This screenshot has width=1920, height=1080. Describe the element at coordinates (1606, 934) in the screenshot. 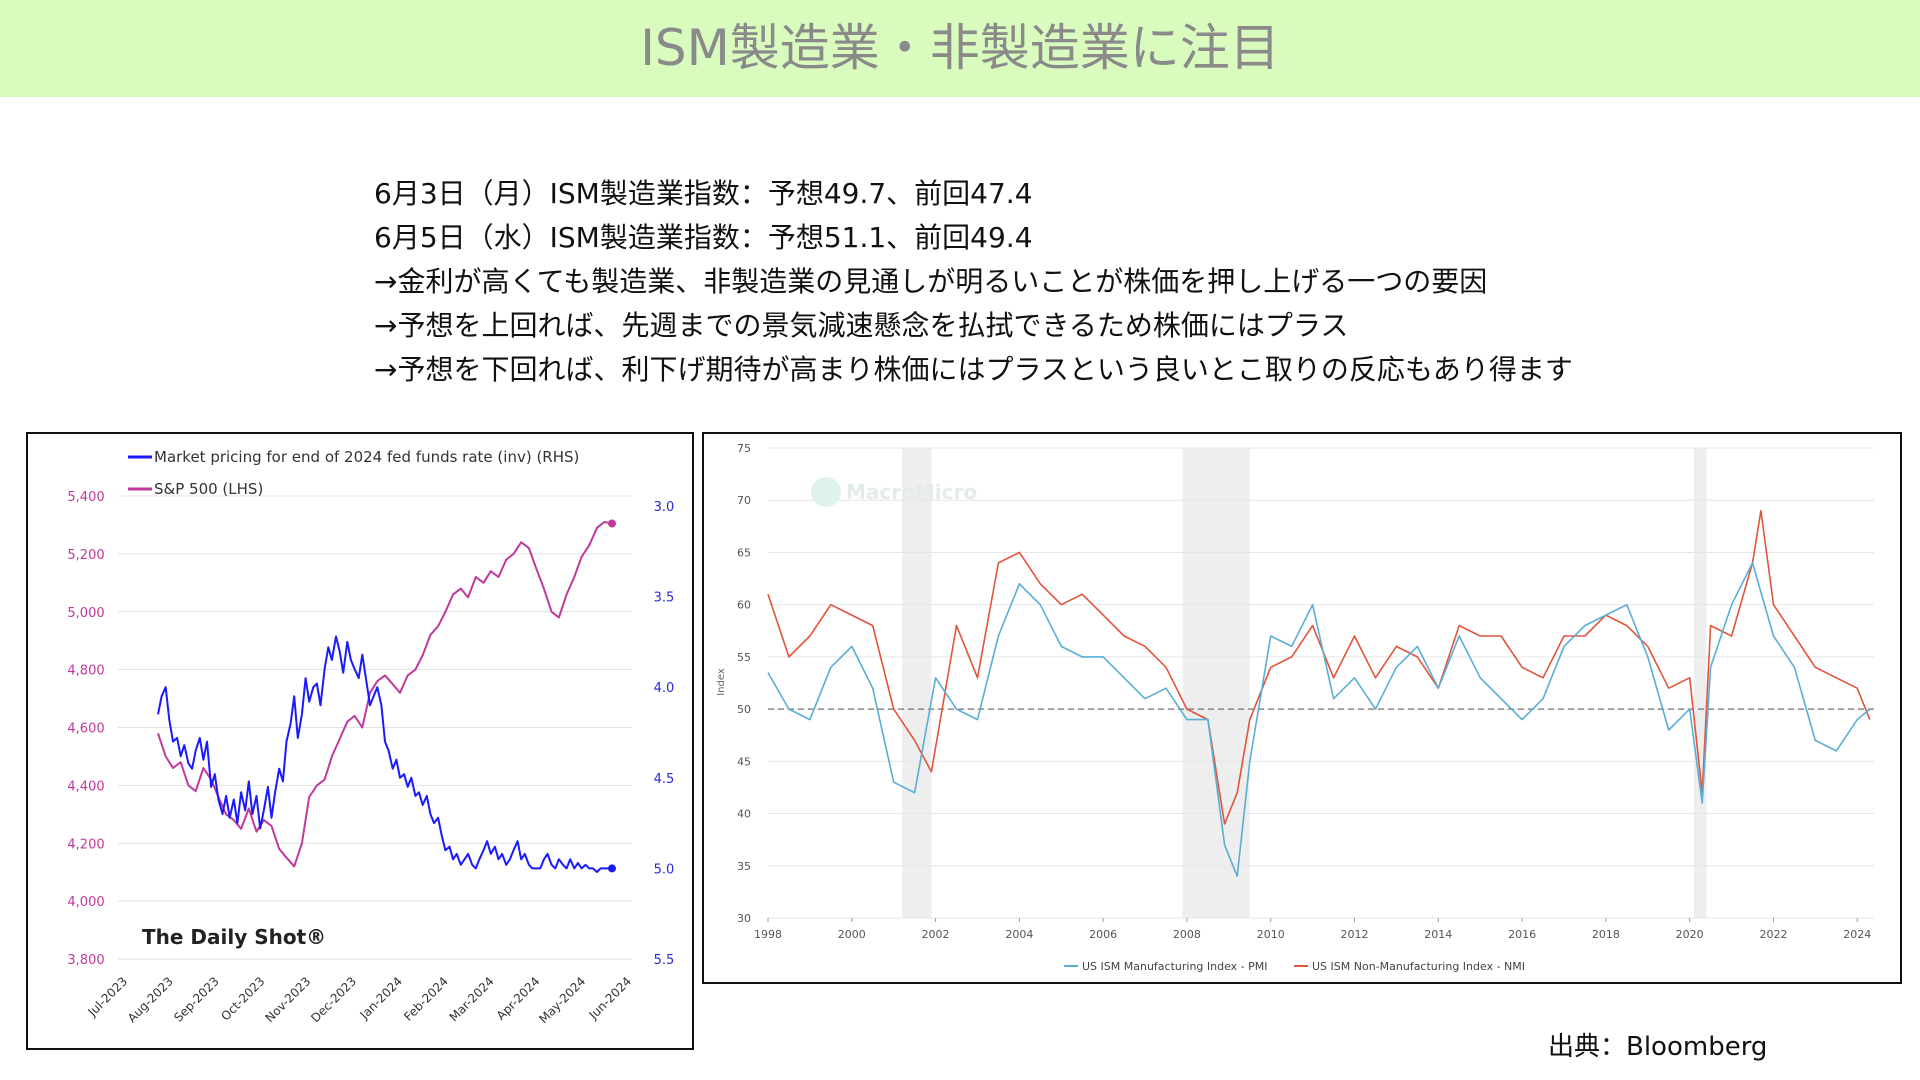

I see `x-axis-tick-label: 2018` at that location.